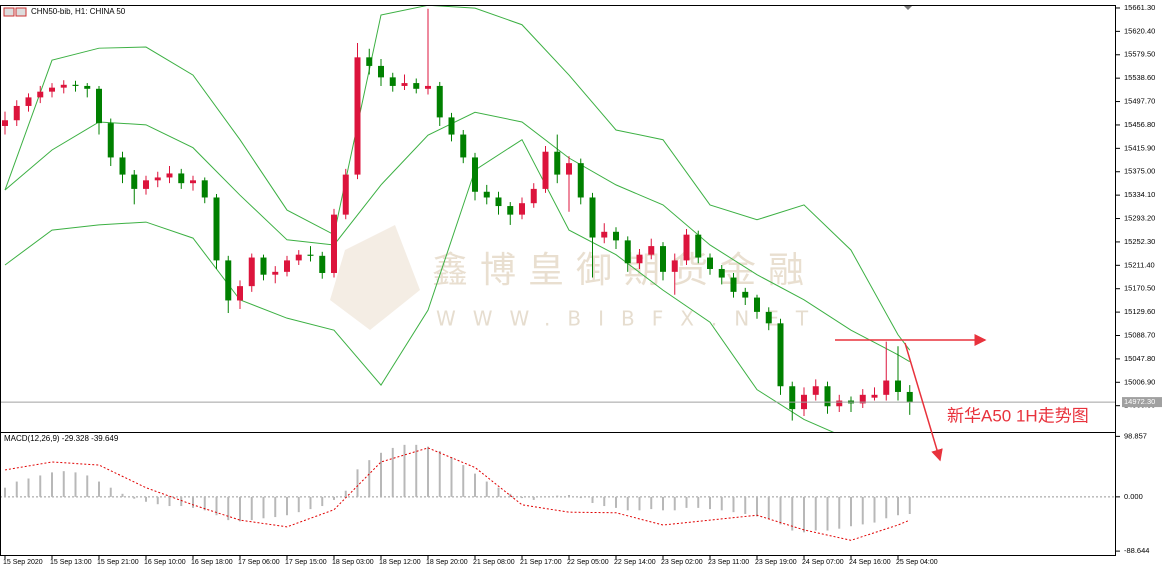 The image size is (1170, 575). What do you see at coordinates (1139, 77) in the screenshot?
I see `y-tick-label: 15538.60` at bounding box center [1139, 77].